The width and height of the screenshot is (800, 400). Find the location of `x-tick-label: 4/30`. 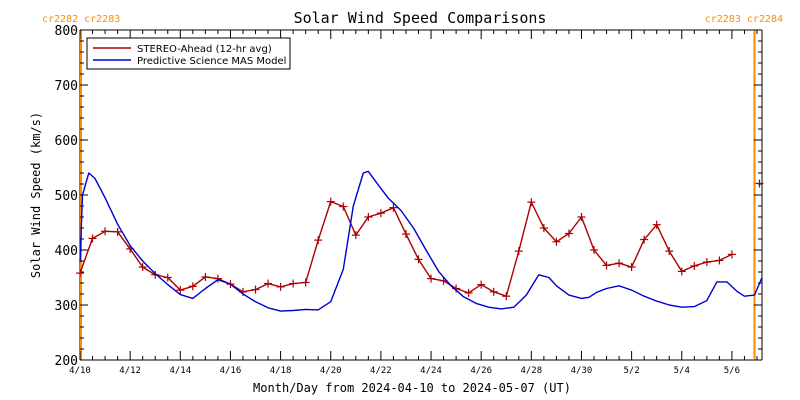

x-tick-label: 4/30 is located at coordinates (582, 371).